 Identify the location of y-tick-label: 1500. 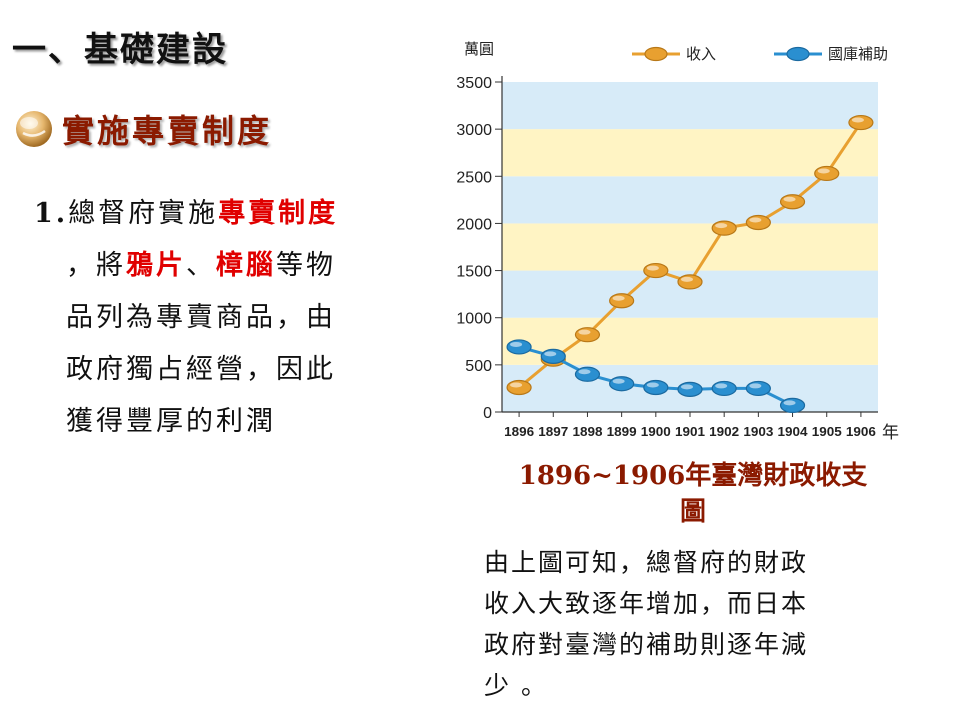
(474, 272).